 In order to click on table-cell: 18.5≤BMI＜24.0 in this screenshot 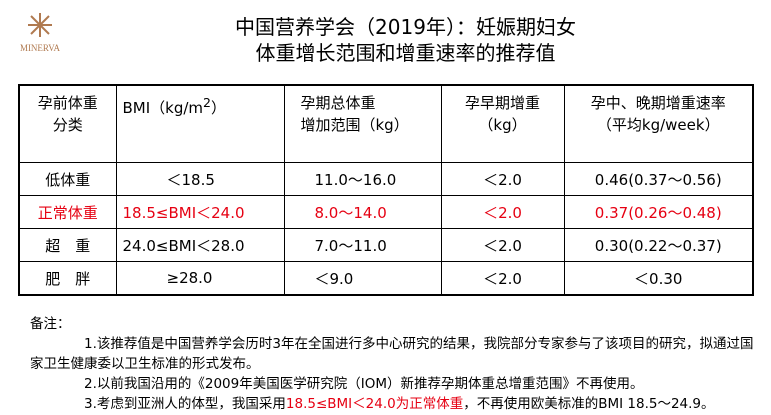, I will do `click(200, 212)`.